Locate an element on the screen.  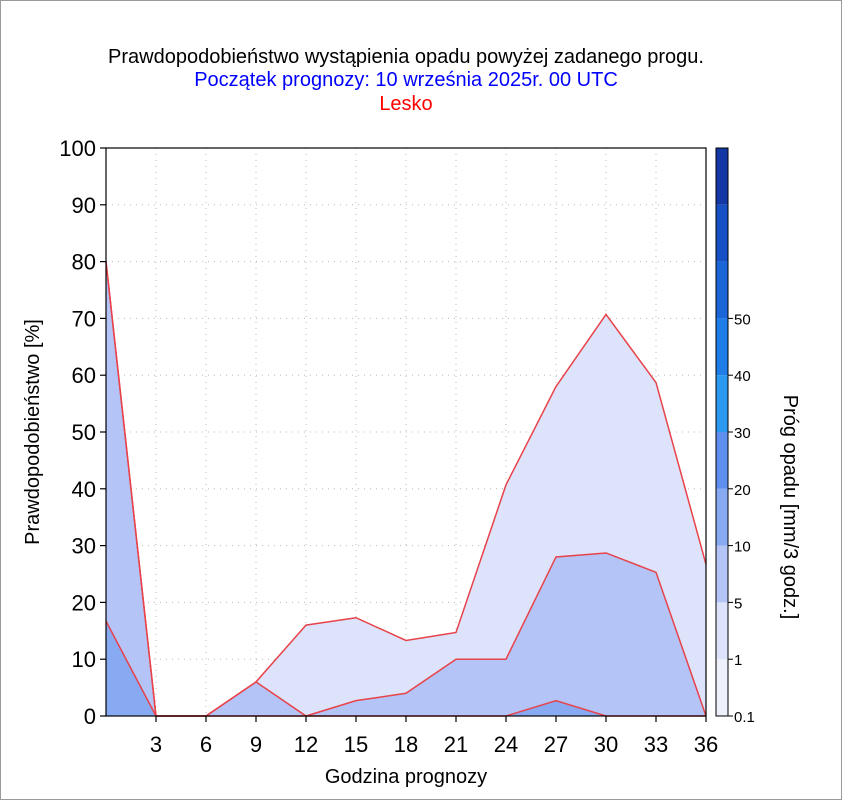
y-tick-label: 40 is located at coordinates (84, 489).